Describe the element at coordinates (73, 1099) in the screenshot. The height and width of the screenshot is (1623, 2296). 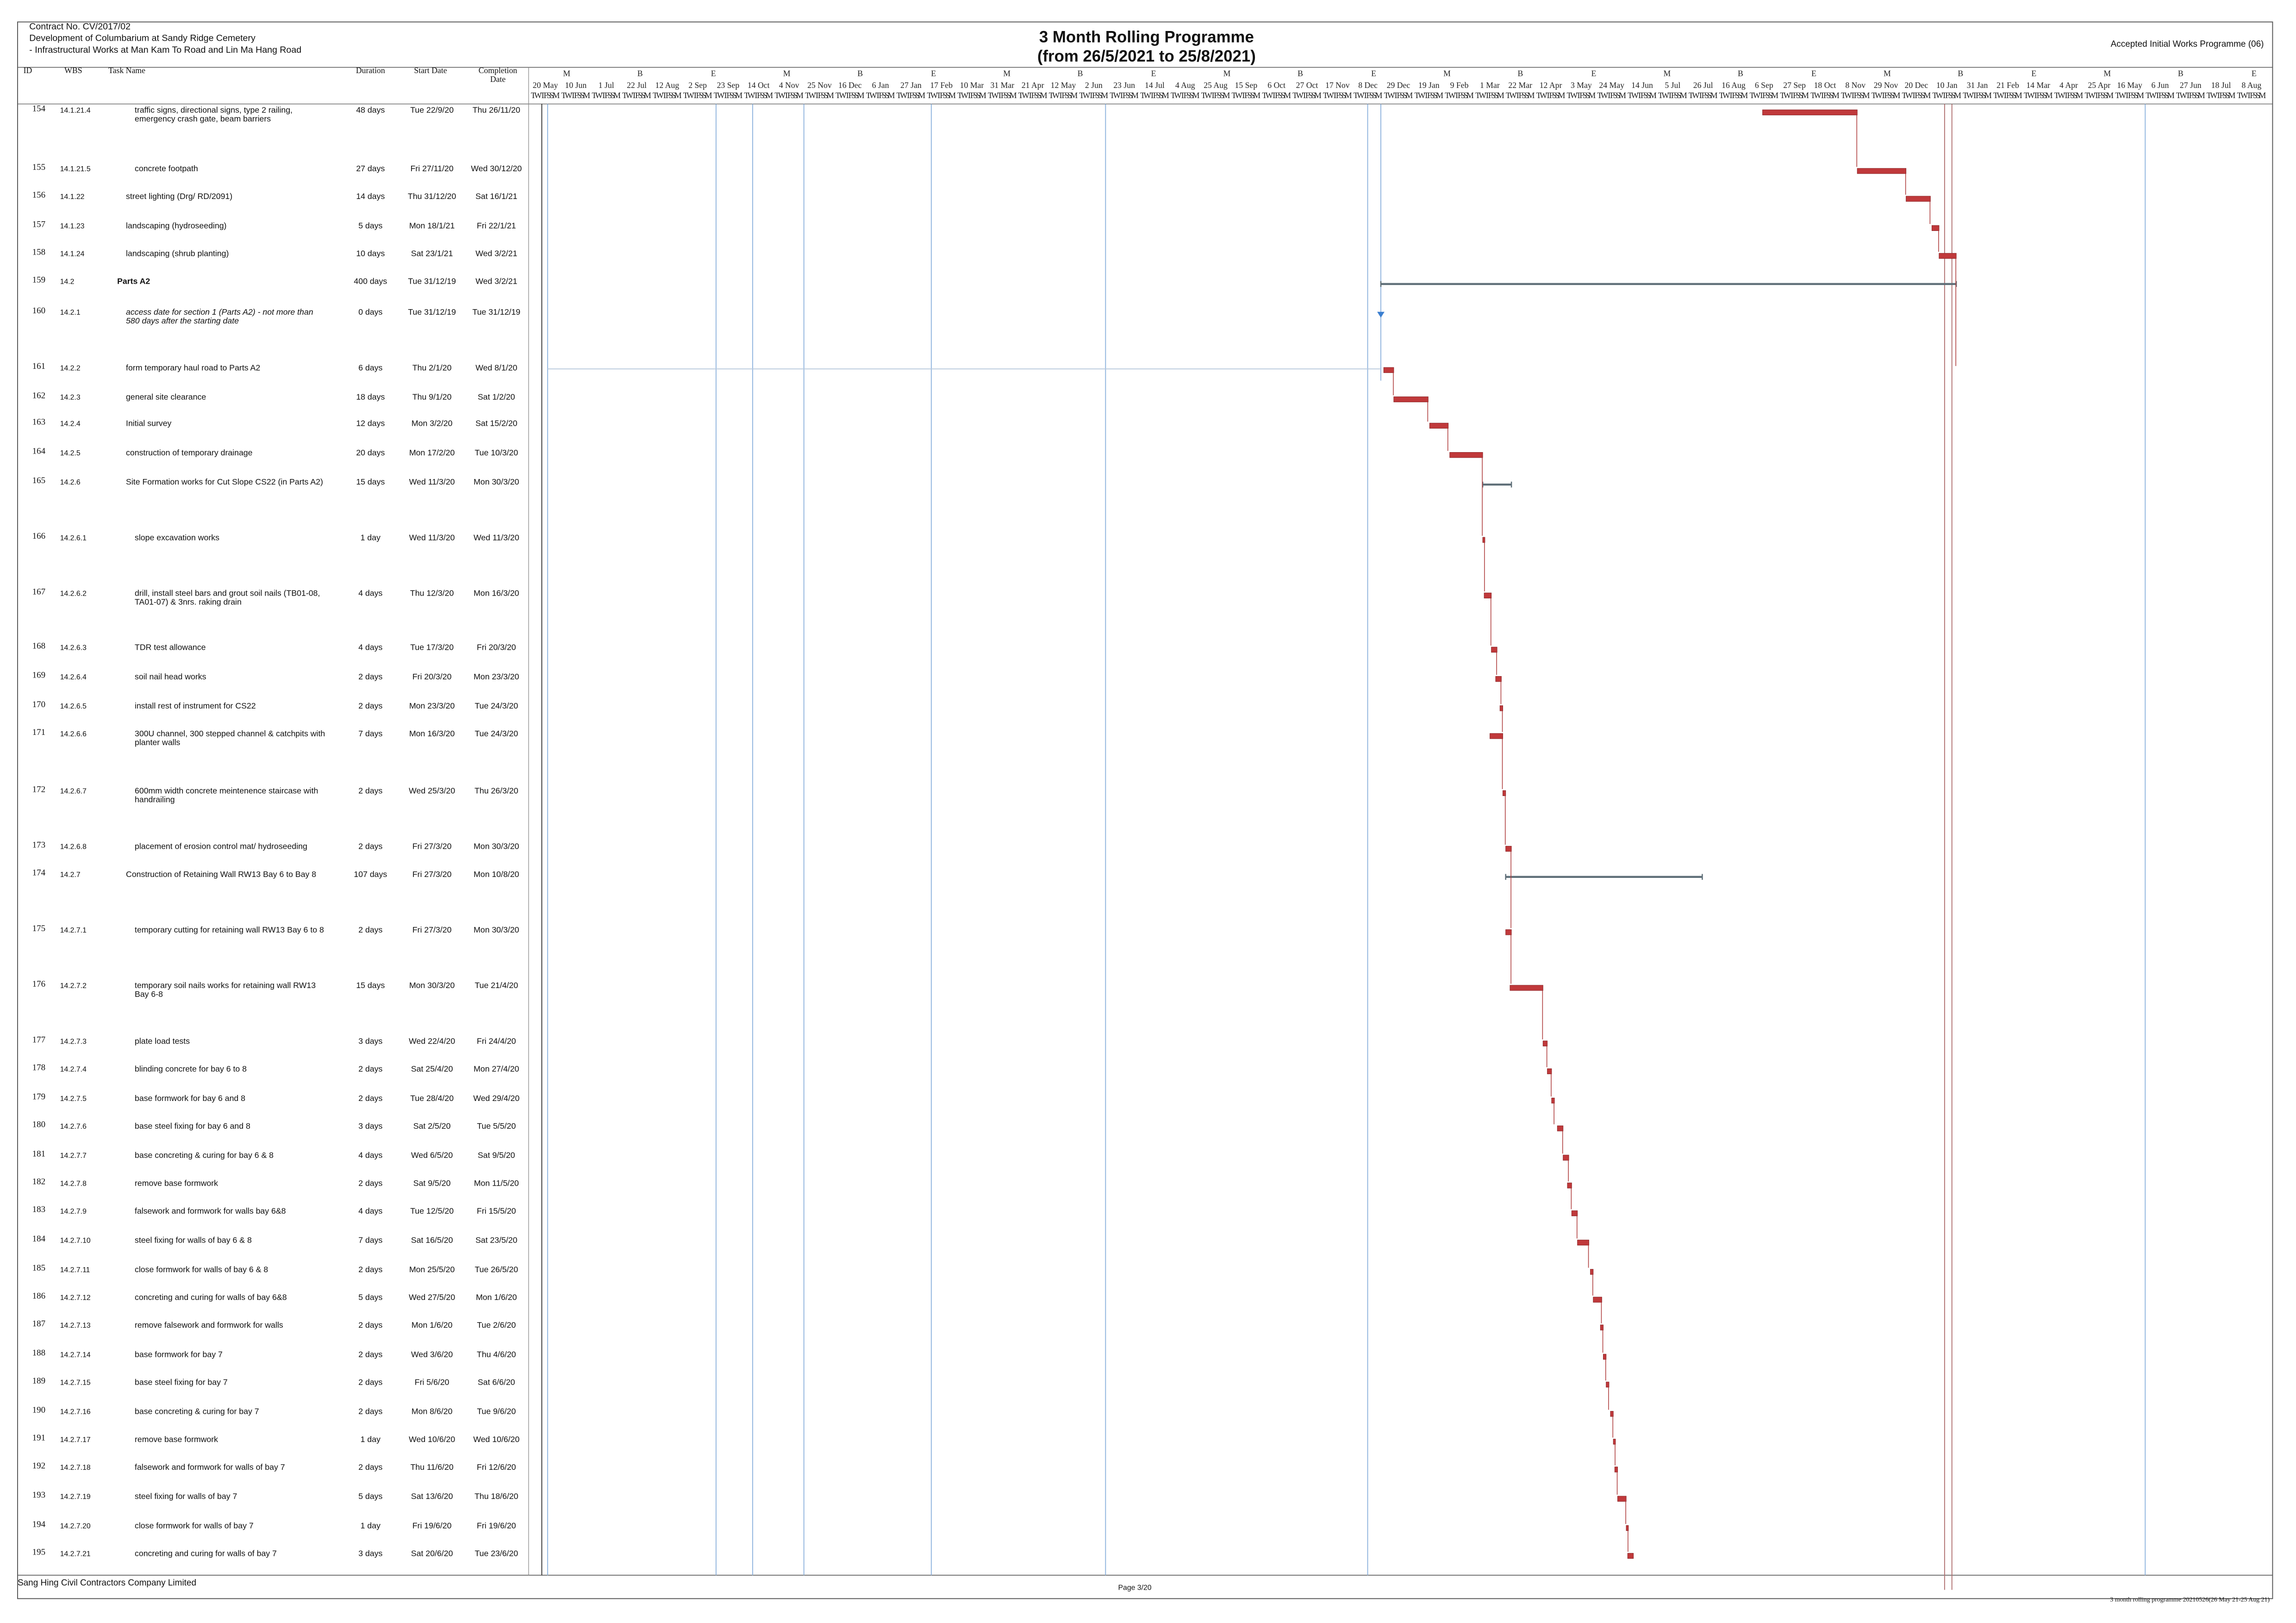
I see `task-wbs: 14.2.7.5` at that location.